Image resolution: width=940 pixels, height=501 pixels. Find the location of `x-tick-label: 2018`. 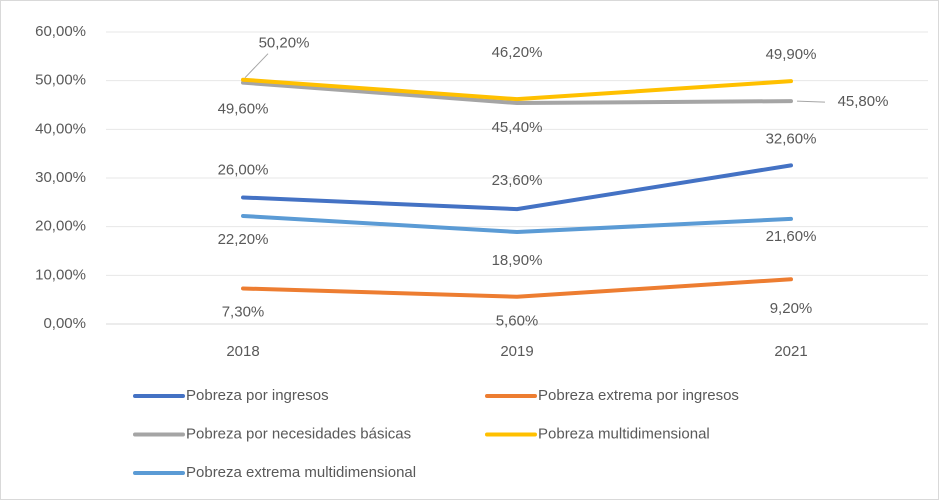

x-tick-label: 2018 is located at coordinates (242, 351).